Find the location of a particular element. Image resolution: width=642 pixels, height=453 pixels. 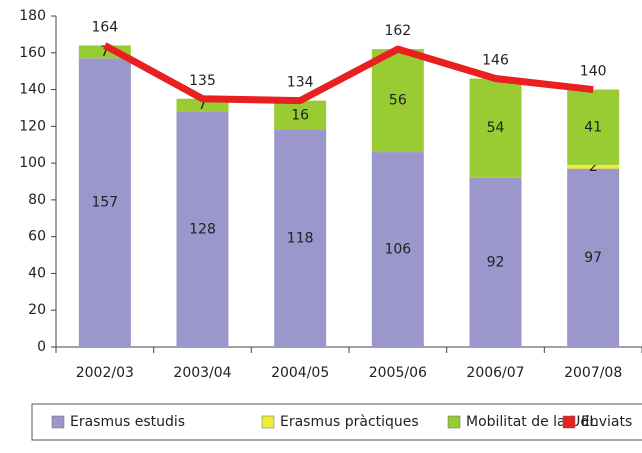

y-tick-label: 140 is located at coordinates (32, 90).